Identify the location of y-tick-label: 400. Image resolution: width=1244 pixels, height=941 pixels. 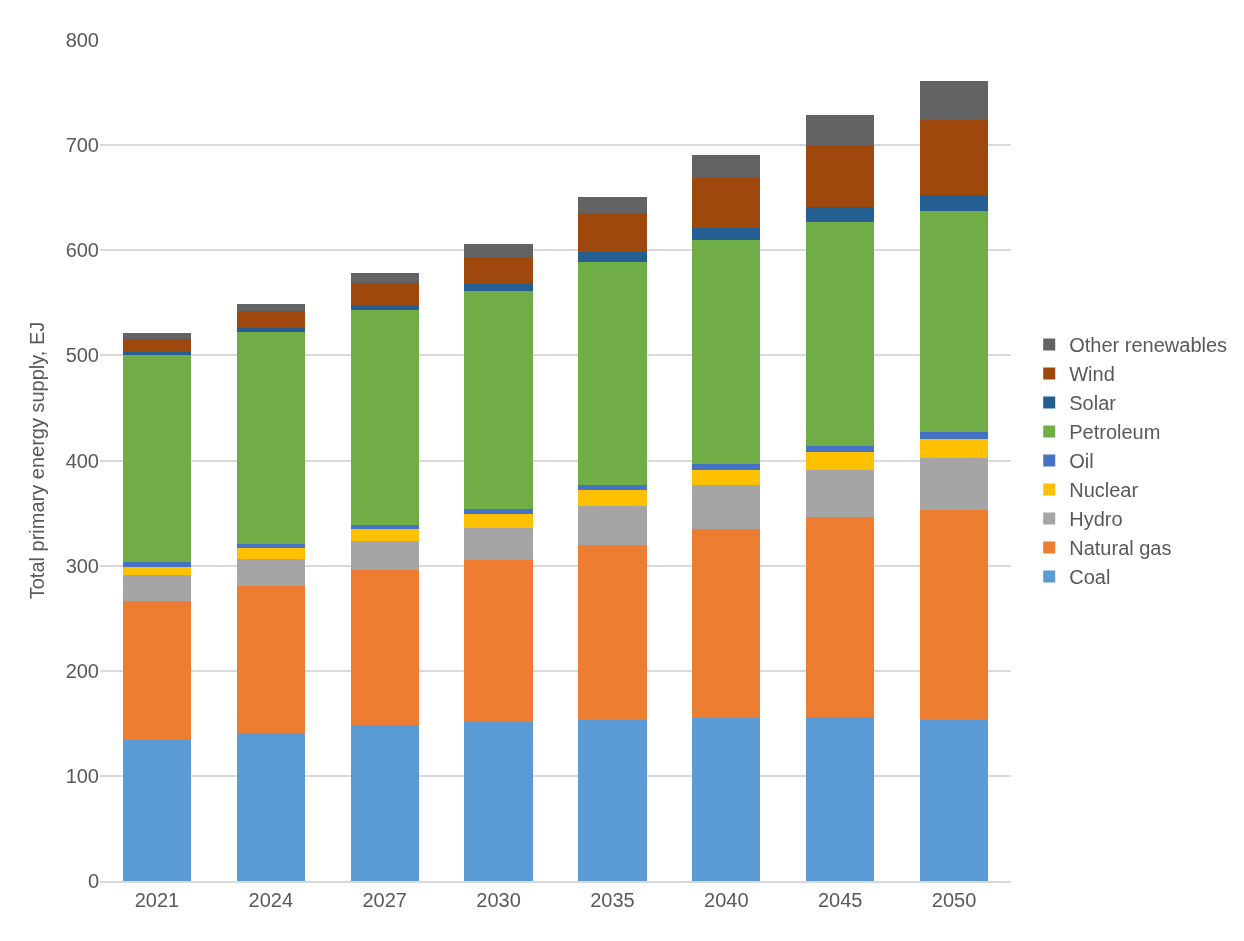
(82, 460).